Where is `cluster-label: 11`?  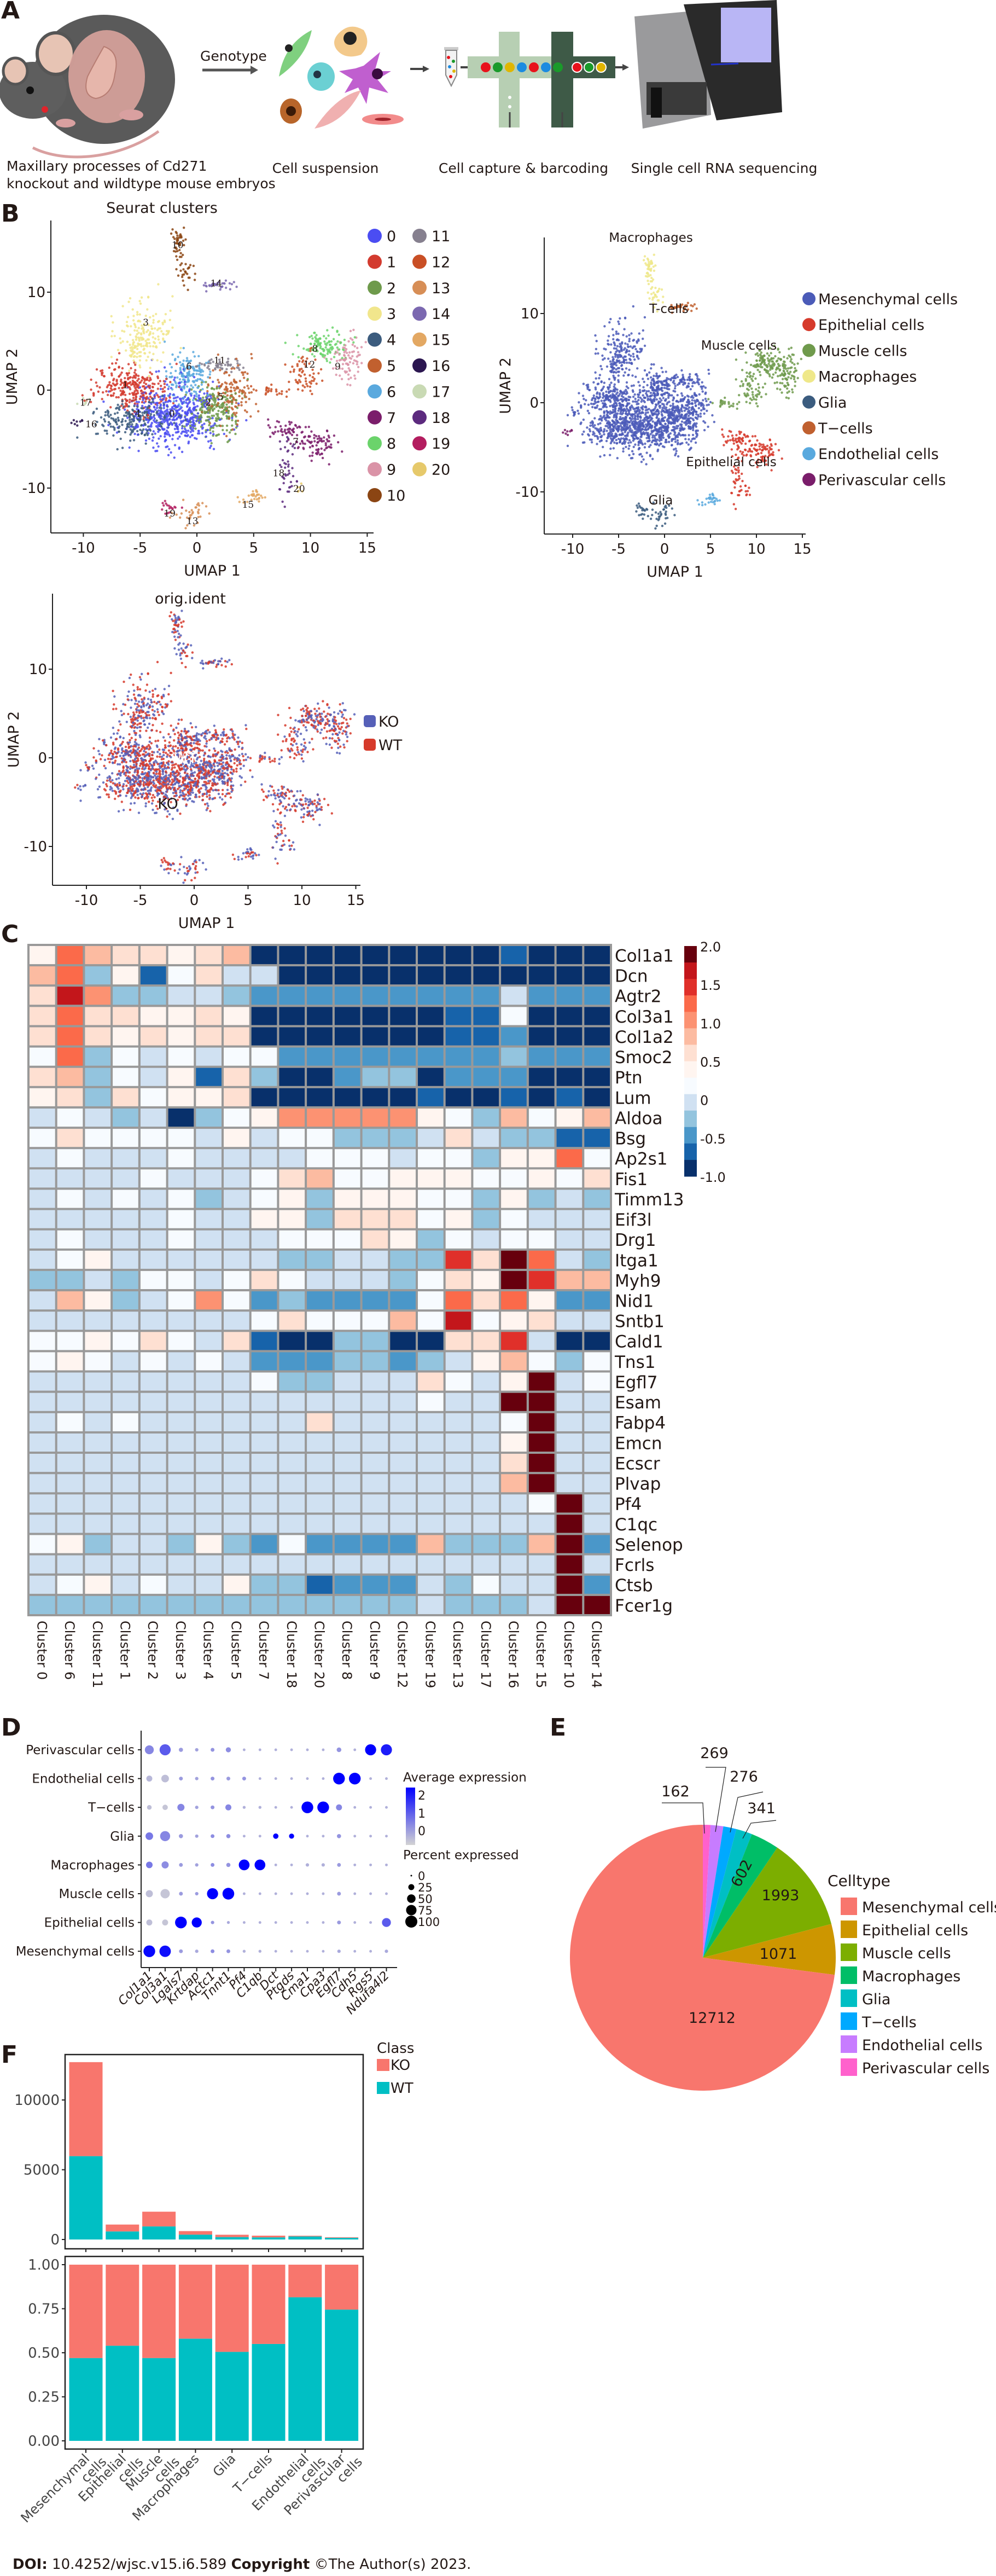
cluster-label: 11 is located at coordinates (220, 362).